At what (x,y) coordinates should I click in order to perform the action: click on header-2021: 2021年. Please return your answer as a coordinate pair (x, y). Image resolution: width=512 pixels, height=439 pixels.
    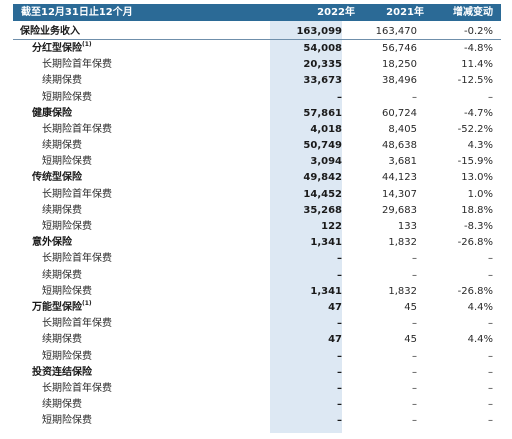
    Looking at the image, I should click on (405, 12).